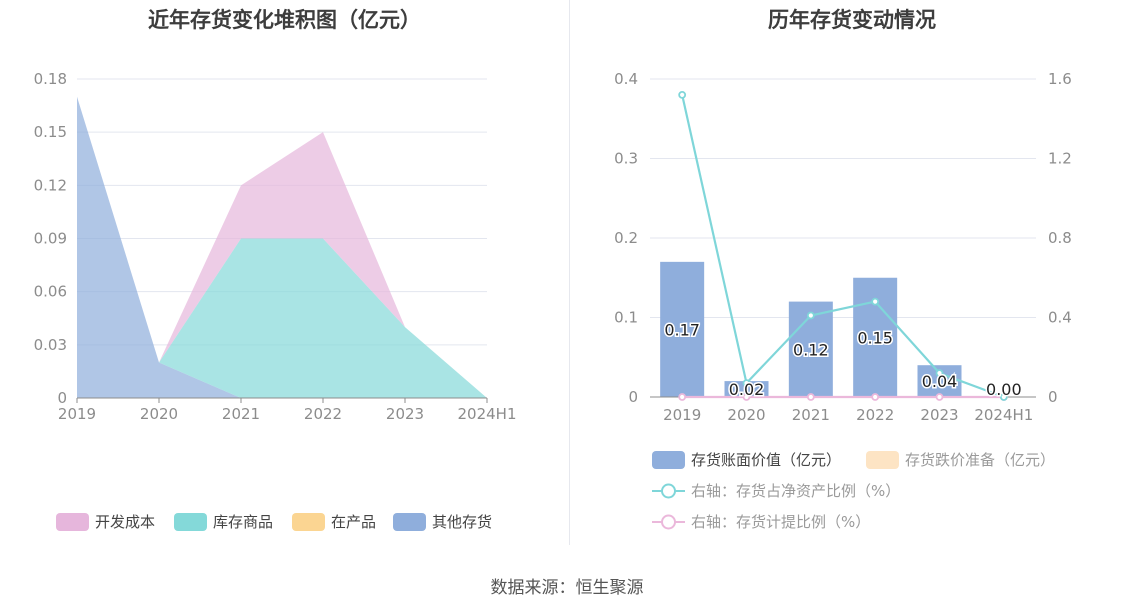 The width and height of the screenshot is (1134, 612). What do you see at coordinates (882, 460) in the screenshot?
I see `legend-swatch-impairment` at bounding box center [882, 460].